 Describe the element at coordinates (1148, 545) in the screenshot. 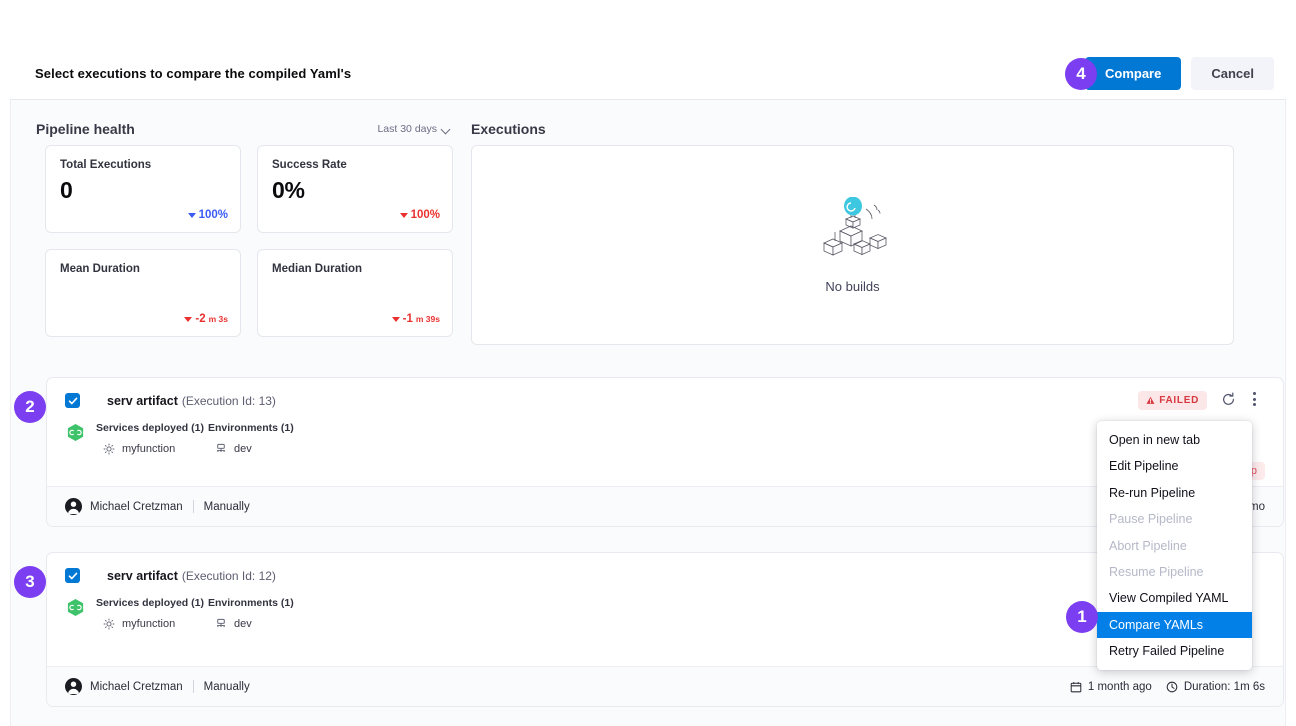

I see `menu-item-abort-pipeline: Abort Pipeline` at that location.